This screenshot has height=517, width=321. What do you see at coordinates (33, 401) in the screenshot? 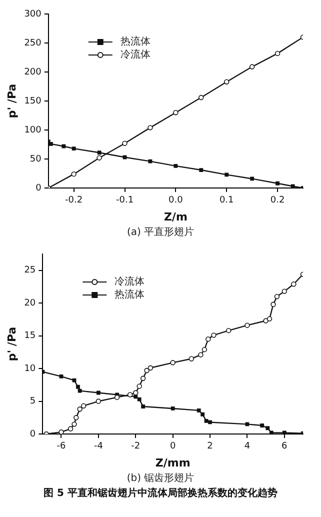
I see `y-tick-label: 5` at bounding box center [33, 401].